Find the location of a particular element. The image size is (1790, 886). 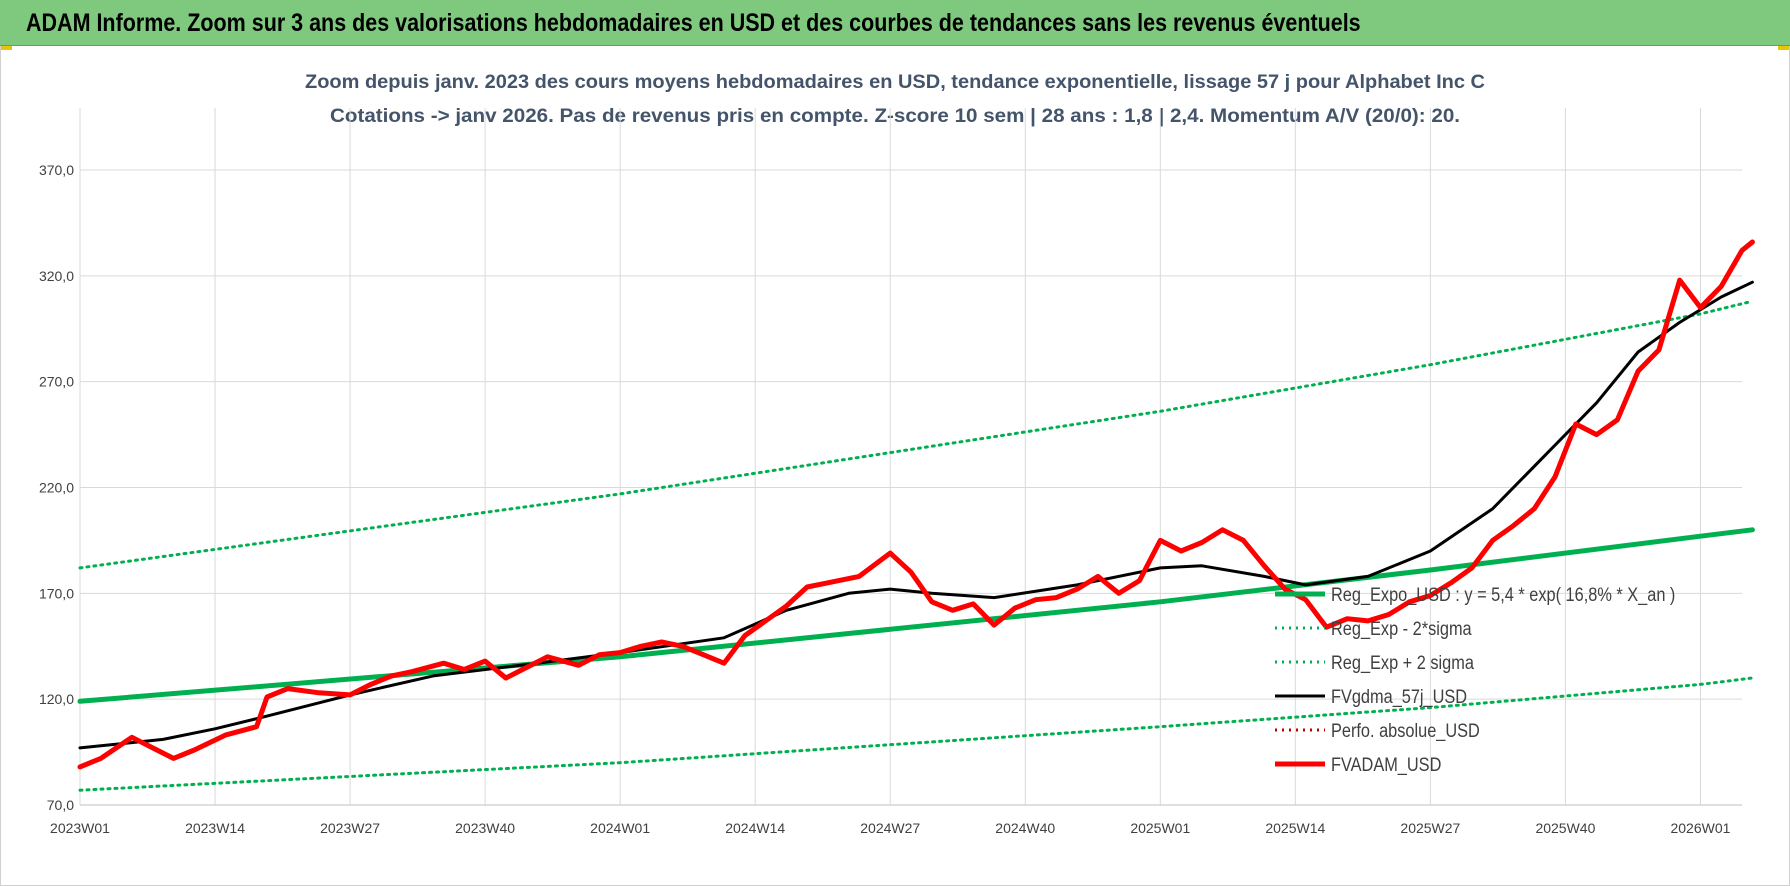

corner-mark-right is located at coordinates (1784, 48).